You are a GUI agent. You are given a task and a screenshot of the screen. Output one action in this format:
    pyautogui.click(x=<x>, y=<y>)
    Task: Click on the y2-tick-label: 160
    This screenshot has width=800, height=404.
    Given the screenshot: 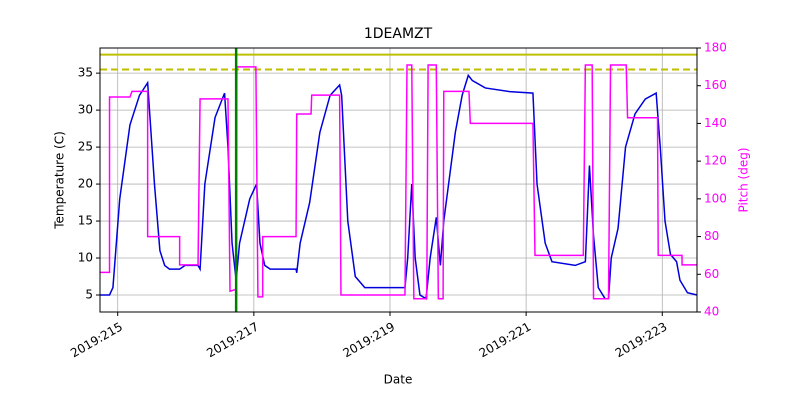 What is the action you would take?
    pyautogui.click(x=715, y=85)
    